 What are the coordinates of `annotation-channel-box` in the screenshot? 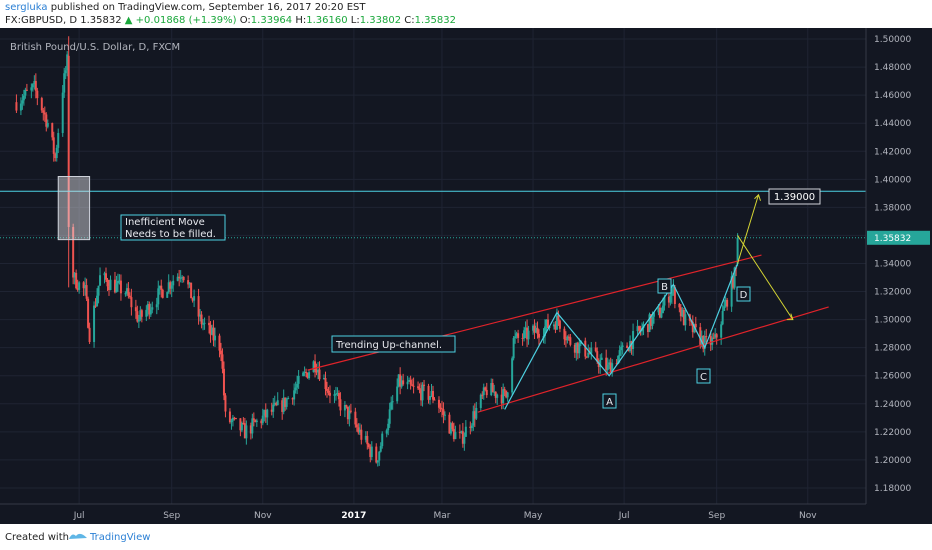 It's located at (393, 344).